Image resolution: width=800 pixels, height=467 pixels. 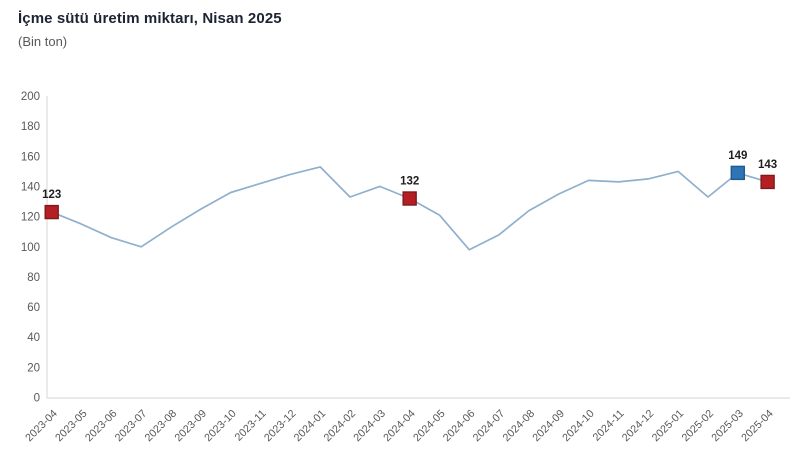 I want to click on x-axis-tick-label: 2023-08, so click(x=161, y=426).